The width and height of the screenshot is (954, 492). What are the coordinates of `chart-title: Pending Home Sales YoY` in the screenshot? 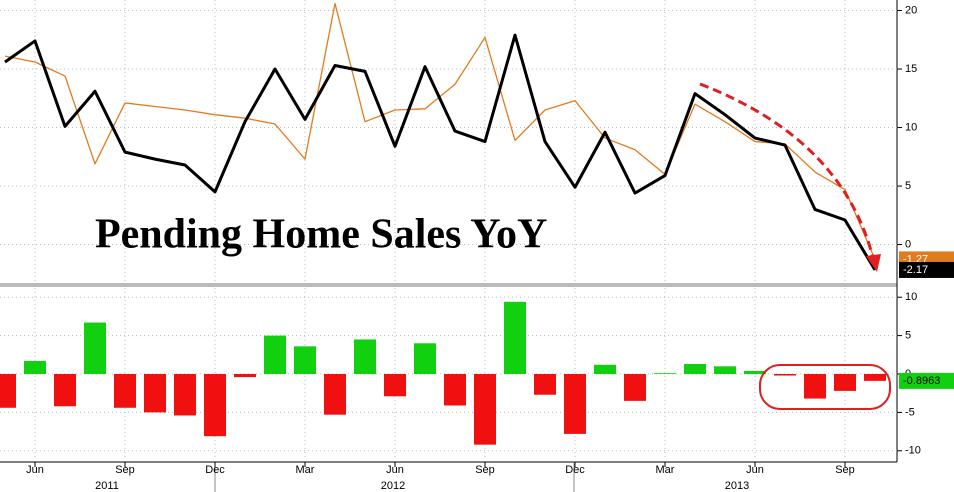 It's located at (321, 235).